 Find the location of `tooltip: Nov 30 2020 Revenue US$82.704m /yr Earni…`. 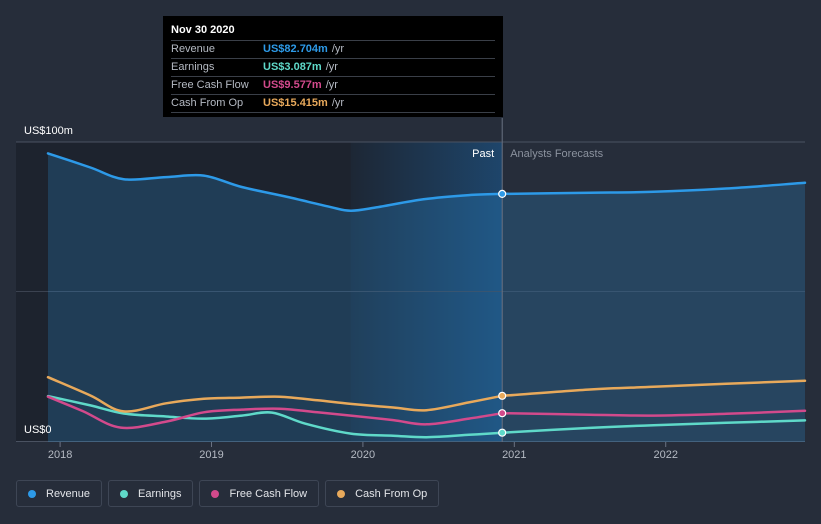

tooltip: Nov 30 2020 Revenue US$82.704m /yr Earni… is located at coordinates (333, 66).